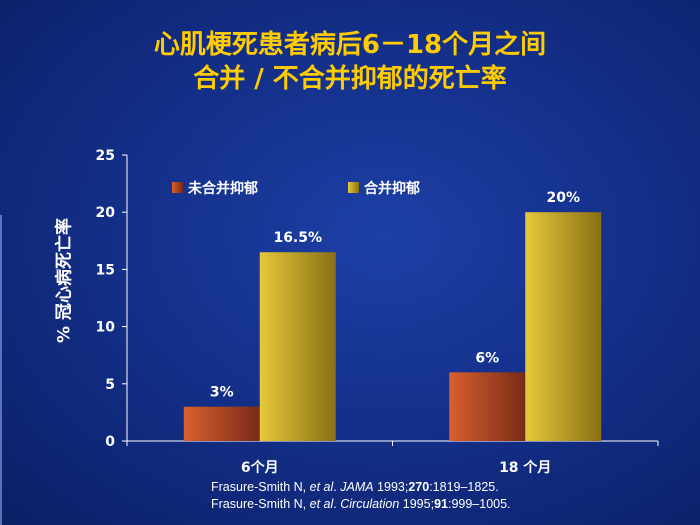 Image resolution: width=700 pixels, height=525 pixels. I want to click on ref2-volume: 91, so click(441, 504).